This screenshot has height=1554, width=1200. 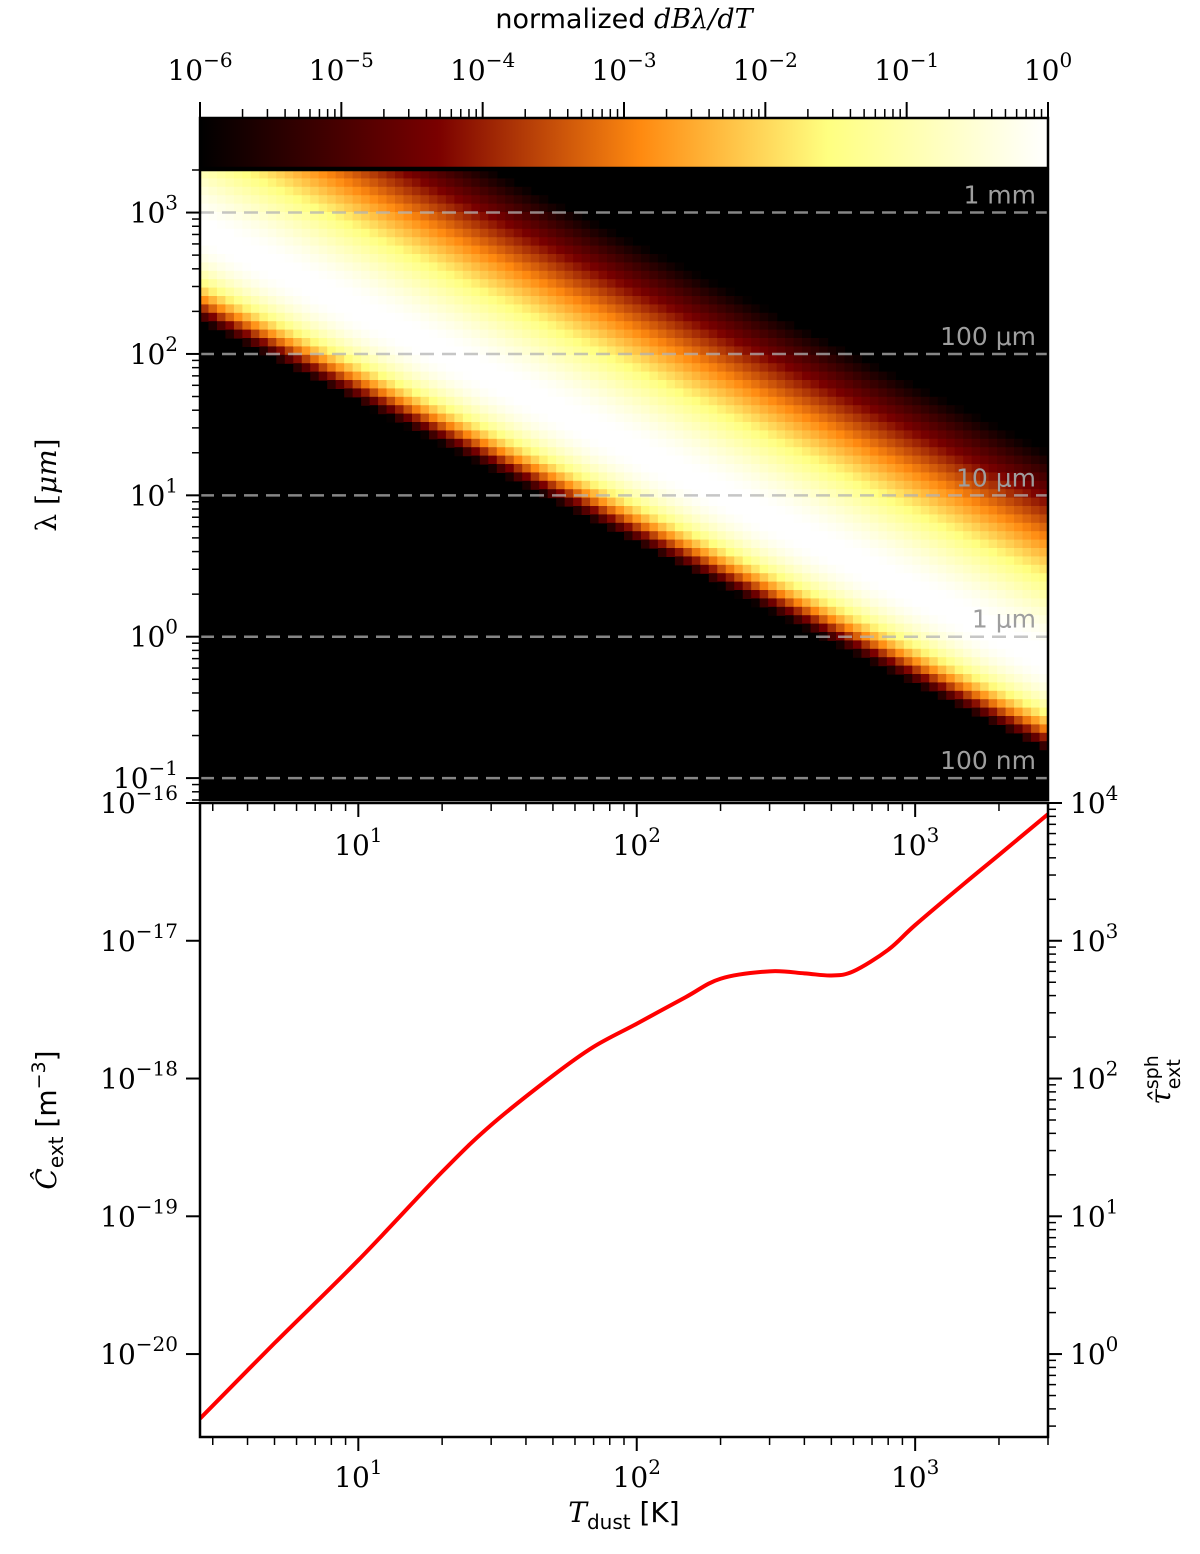 I want to click on colorbar-tick-label: 100, so click(x=1048, y=67).